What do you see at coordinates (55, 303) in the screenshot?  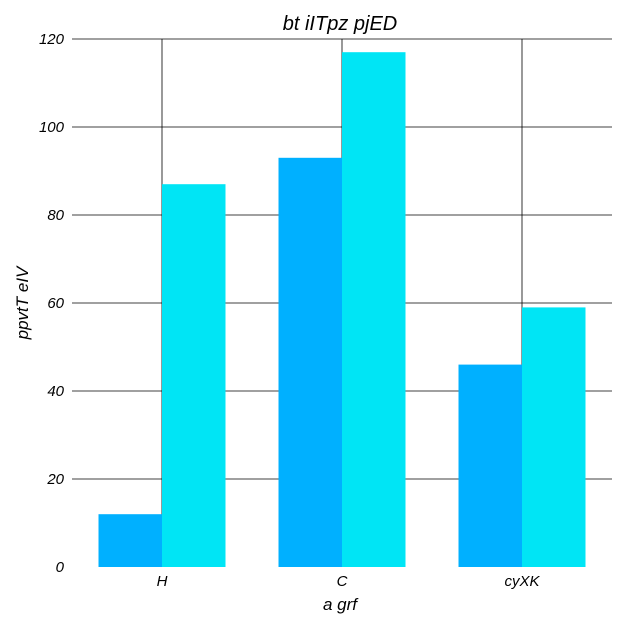 I see `y-tick-label: 60` at bounding box center [55, 303].